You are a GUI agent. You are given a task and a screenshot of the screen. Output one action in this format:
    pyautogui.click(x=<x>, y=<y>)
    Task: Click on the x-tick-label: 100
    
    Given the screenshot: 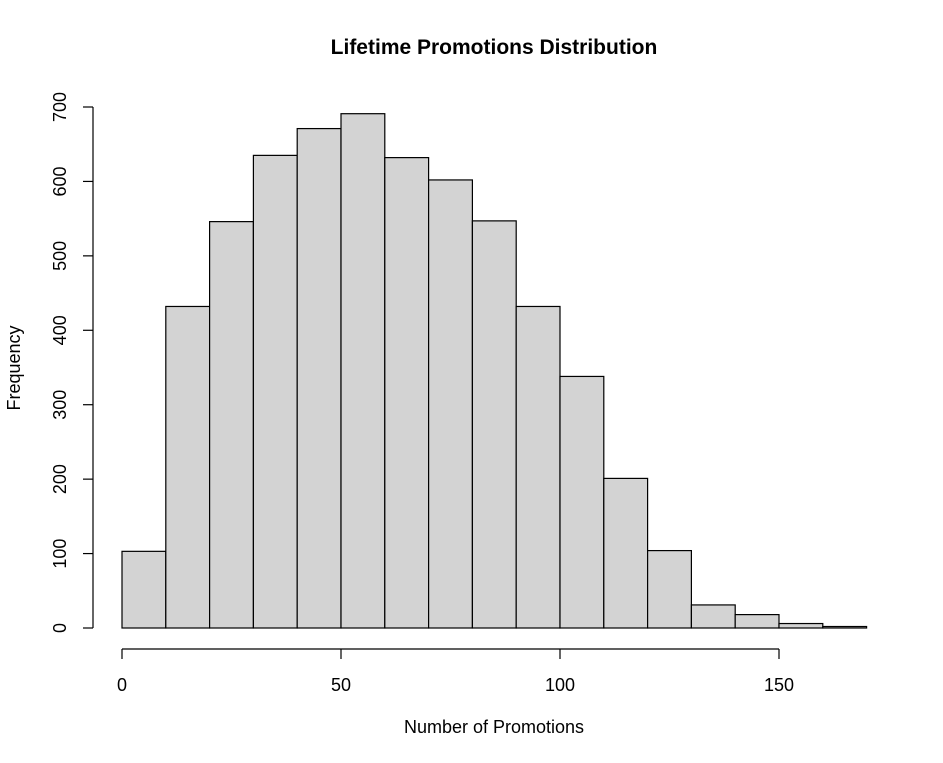 What is the action you would take?
    pyautogui.click(x=560, y=685)
    